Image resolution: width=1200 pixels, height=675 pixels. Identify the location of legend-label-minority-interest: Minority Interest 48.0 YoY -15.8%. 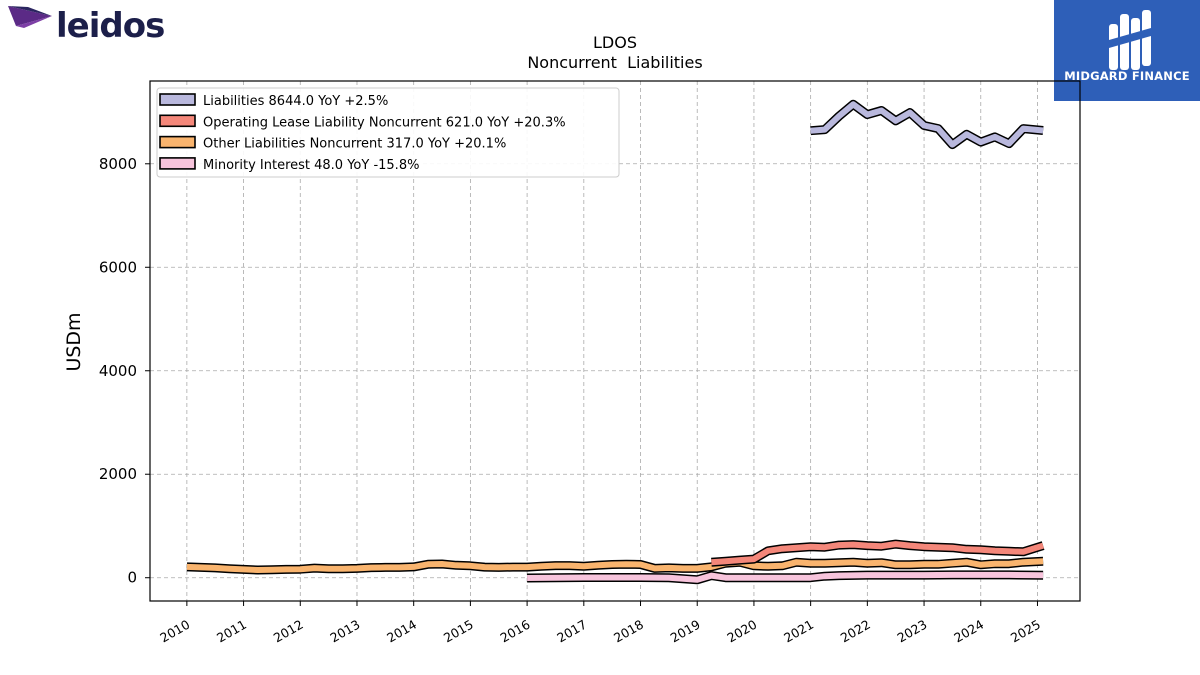
(311, 165).